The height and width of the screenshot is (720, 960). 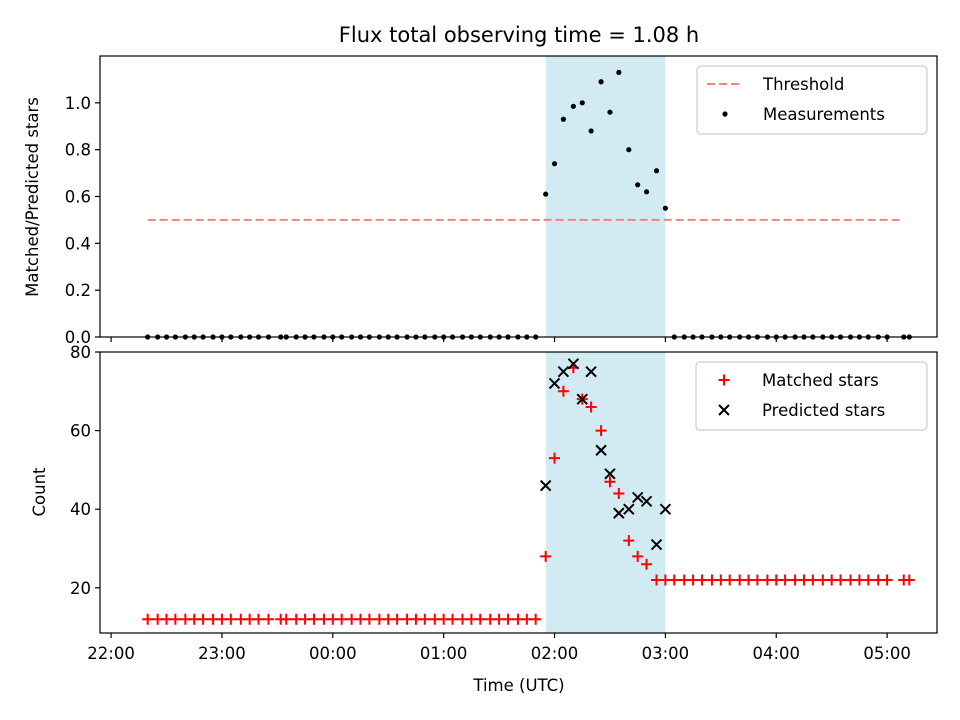 What do you see at coordinates (823, 410) in the screenshot?
I see `legend-label: Predicted stars` at bounding box center [823, 410].